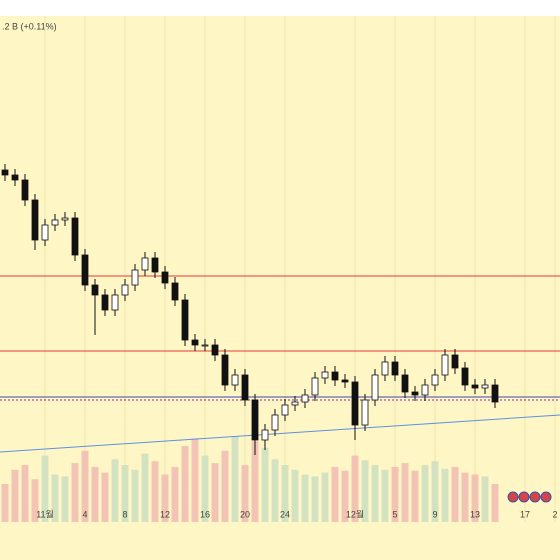 This screenshot has width=560, height=560. I want to click on x-tick-label: 5, so click(394, 514).